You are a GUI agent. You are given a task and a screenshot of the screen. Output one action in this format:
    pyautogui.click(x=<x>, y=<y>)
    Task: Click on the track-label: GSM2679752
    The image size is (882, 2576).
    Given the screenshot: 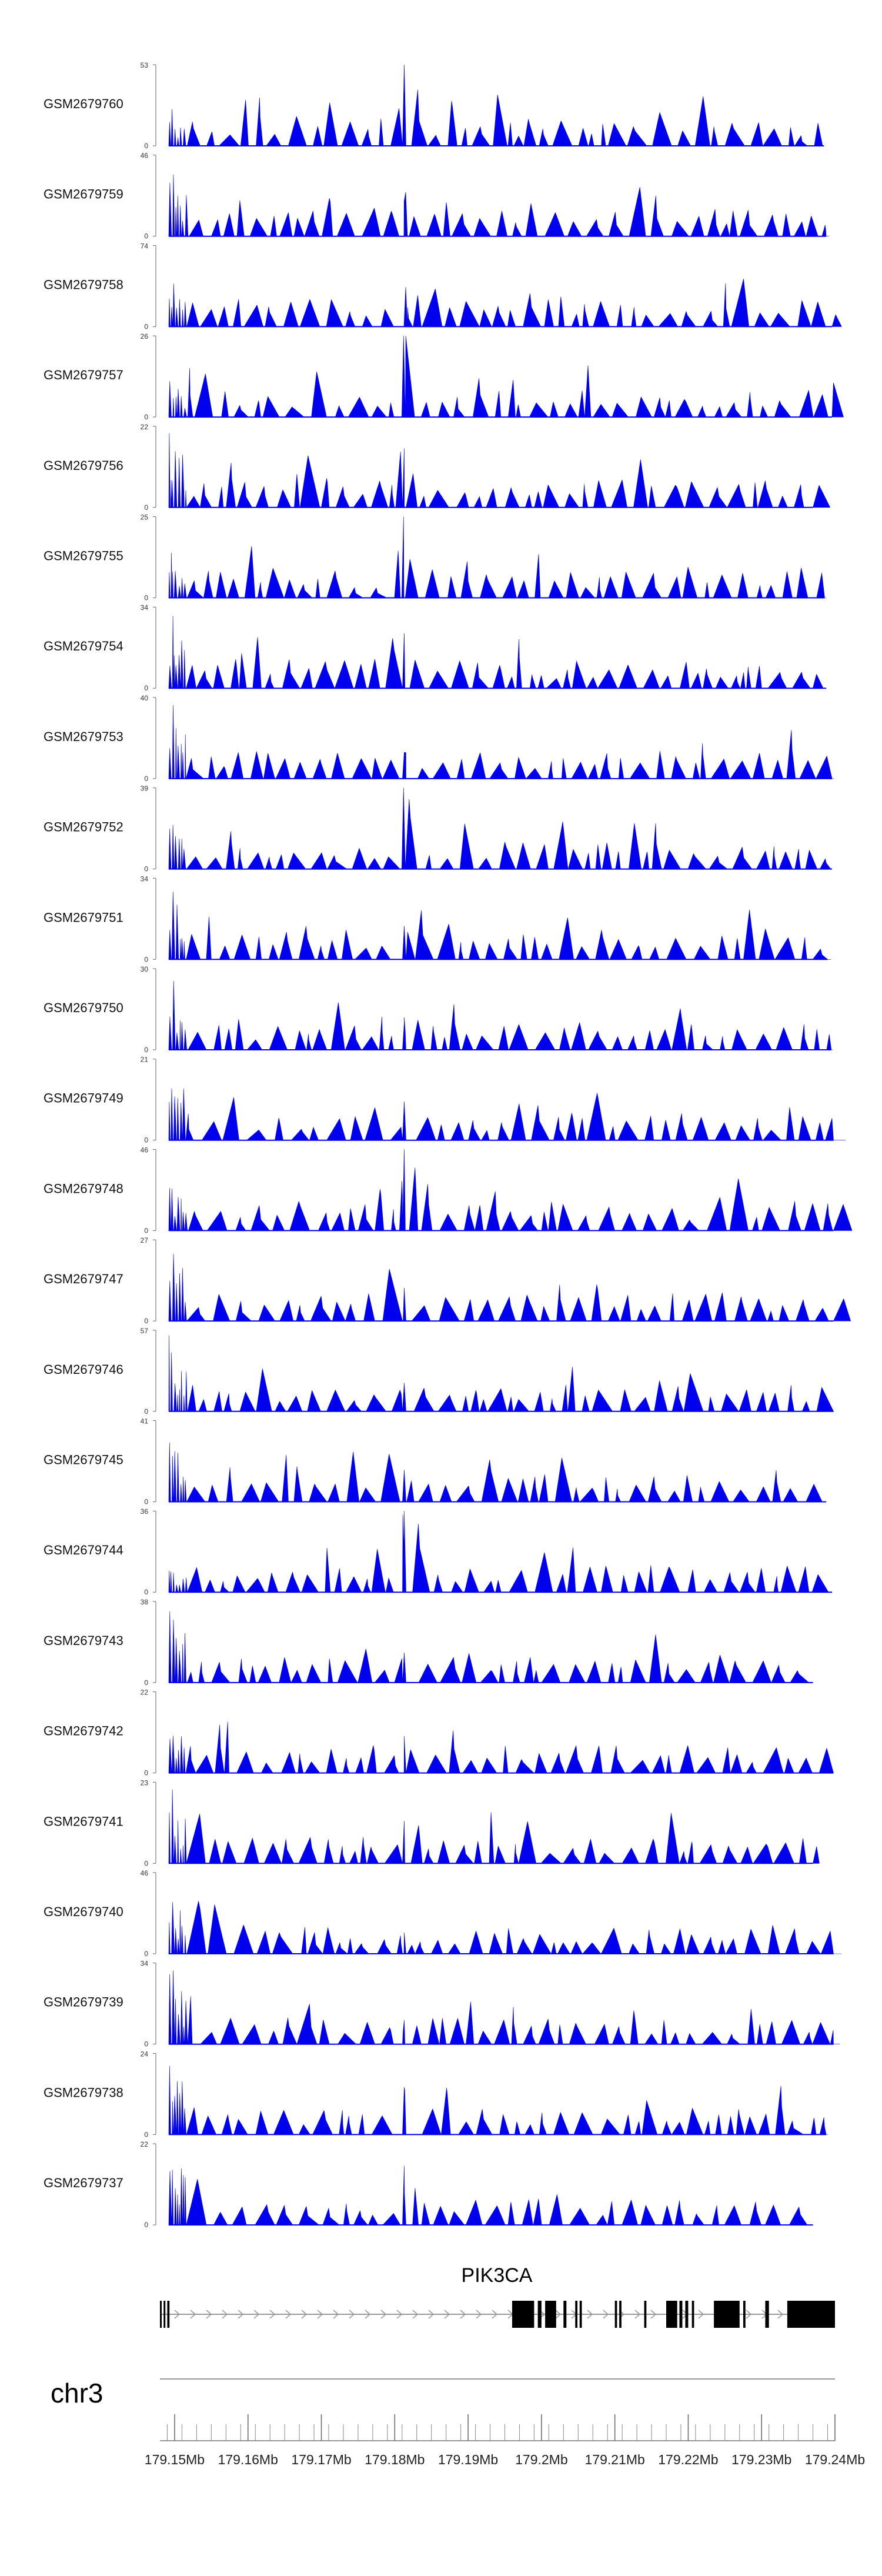 What is the action you would take?
    pyautogui.click(x=83, y=827)
    